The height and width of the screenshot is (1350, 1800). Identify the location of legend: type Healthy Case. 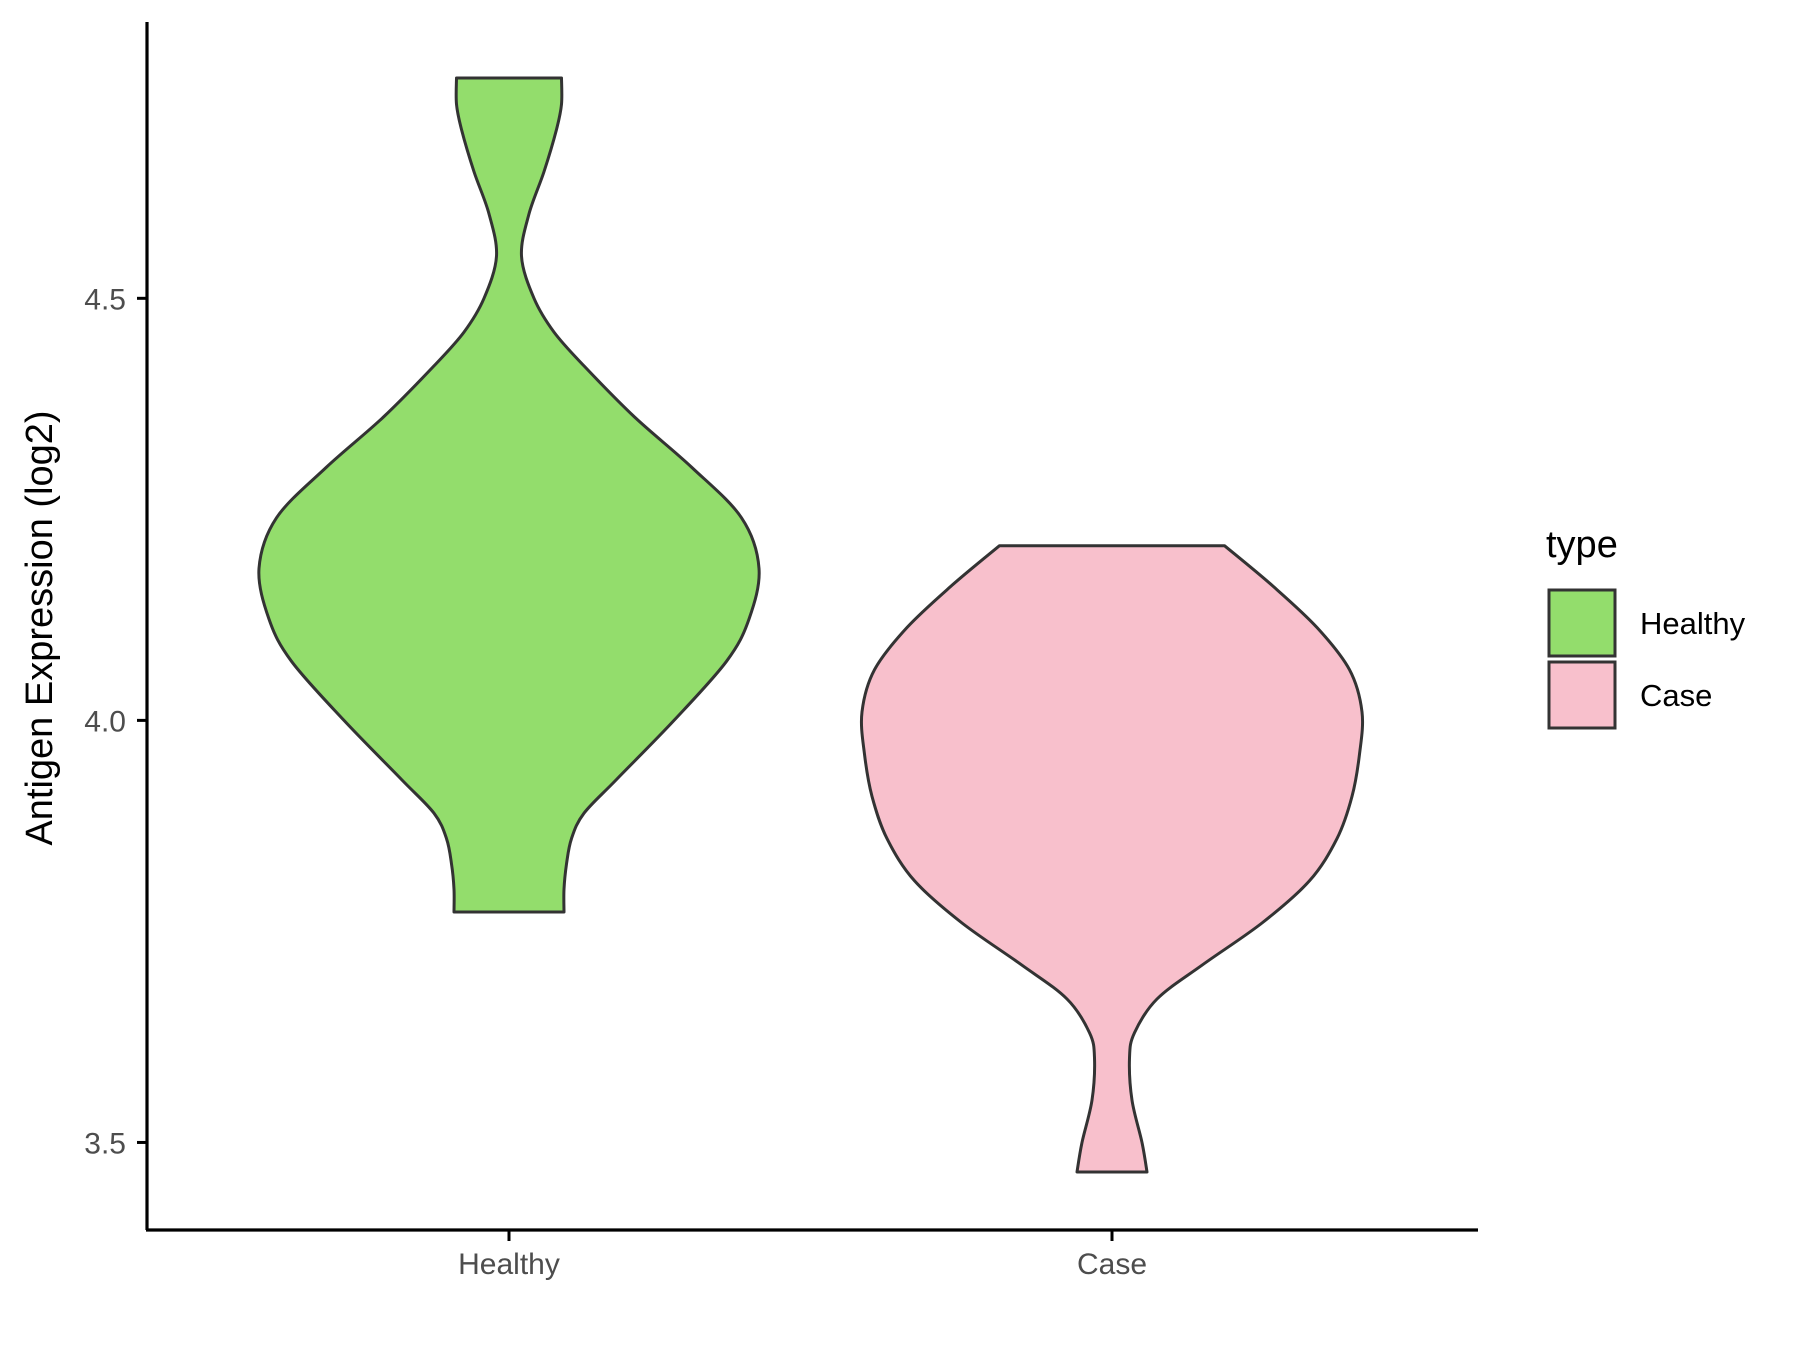
(1646, 627).